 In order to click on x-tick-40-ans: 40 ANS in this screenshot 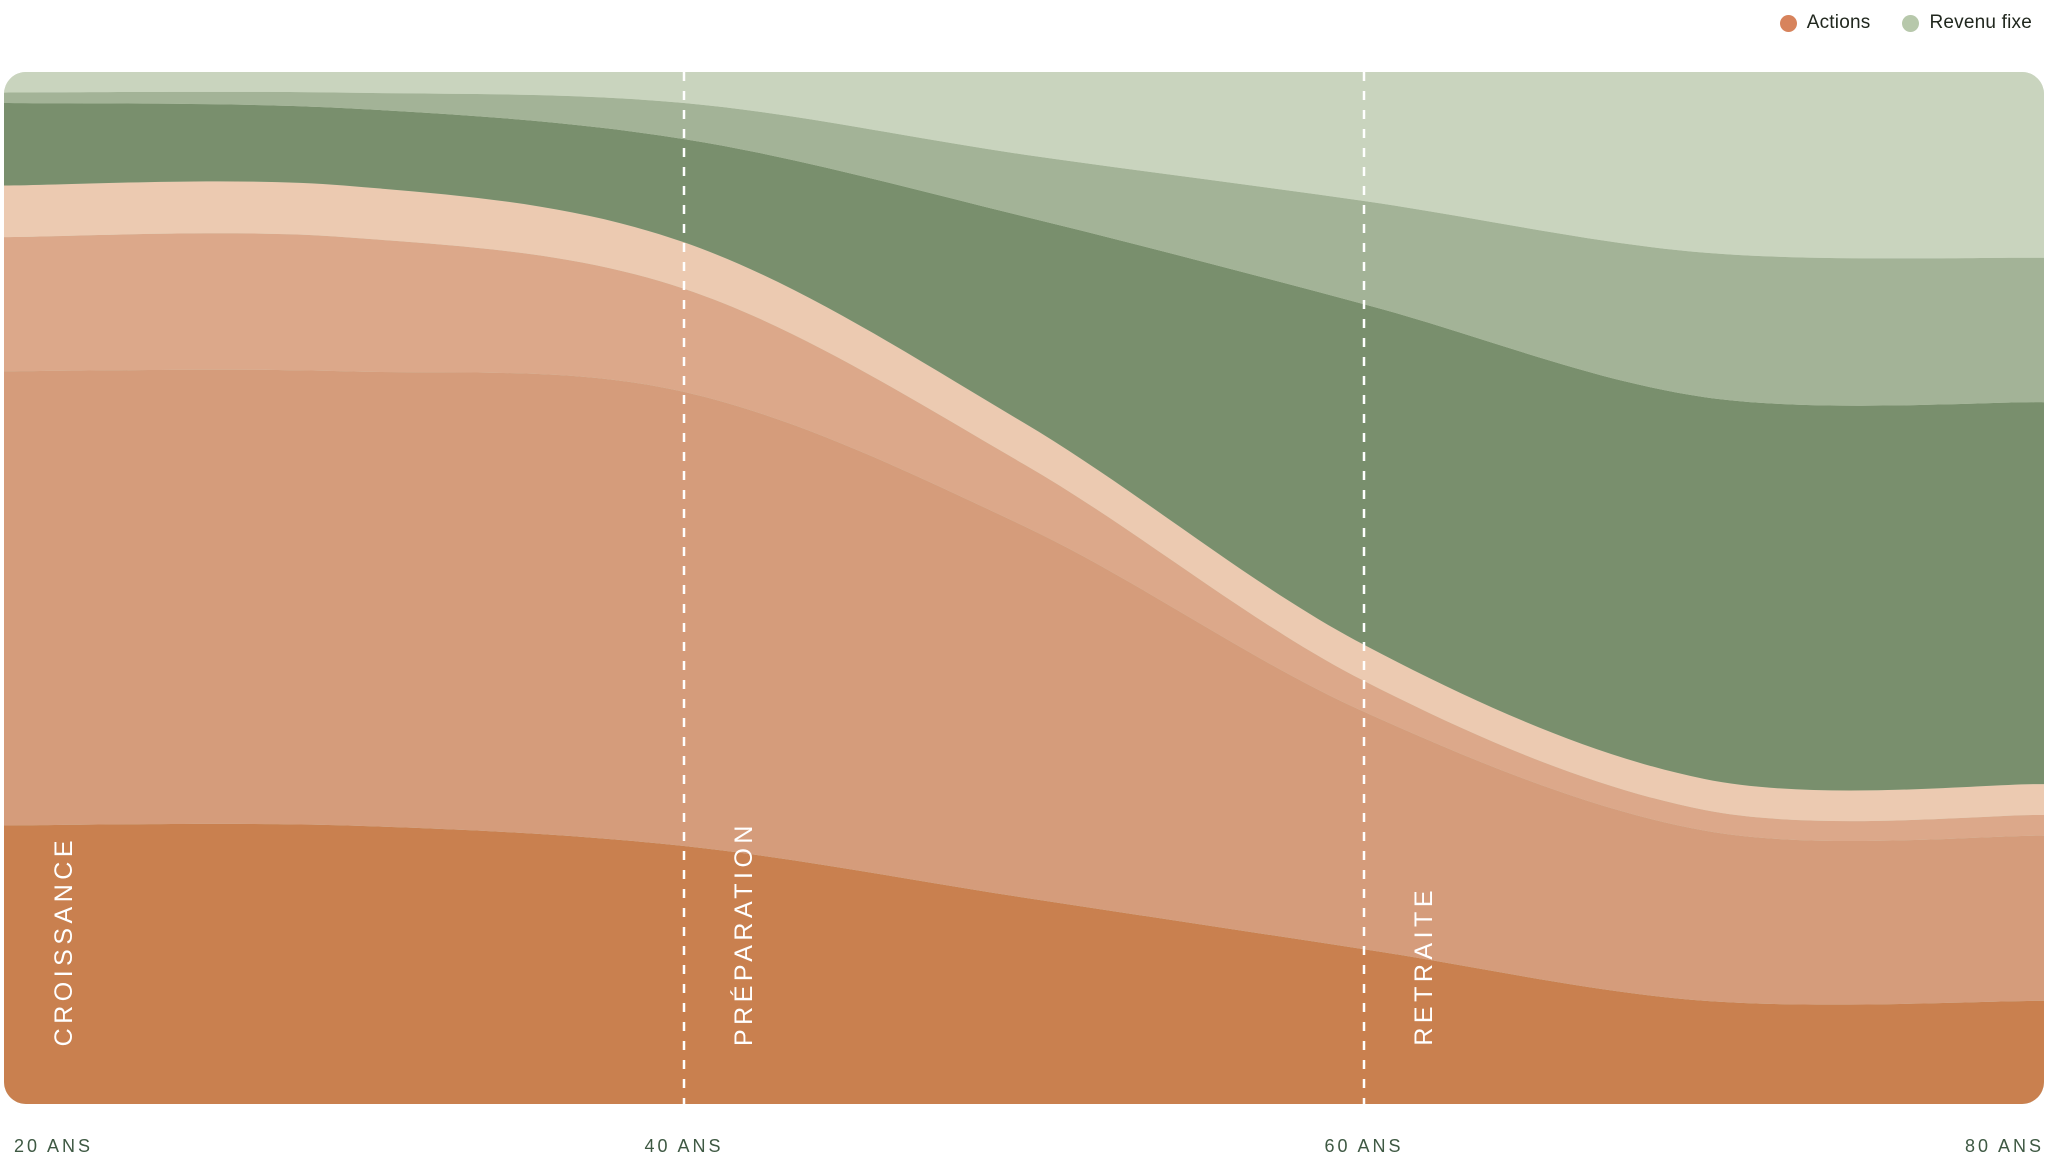, I will do `click(684, 1146)`.